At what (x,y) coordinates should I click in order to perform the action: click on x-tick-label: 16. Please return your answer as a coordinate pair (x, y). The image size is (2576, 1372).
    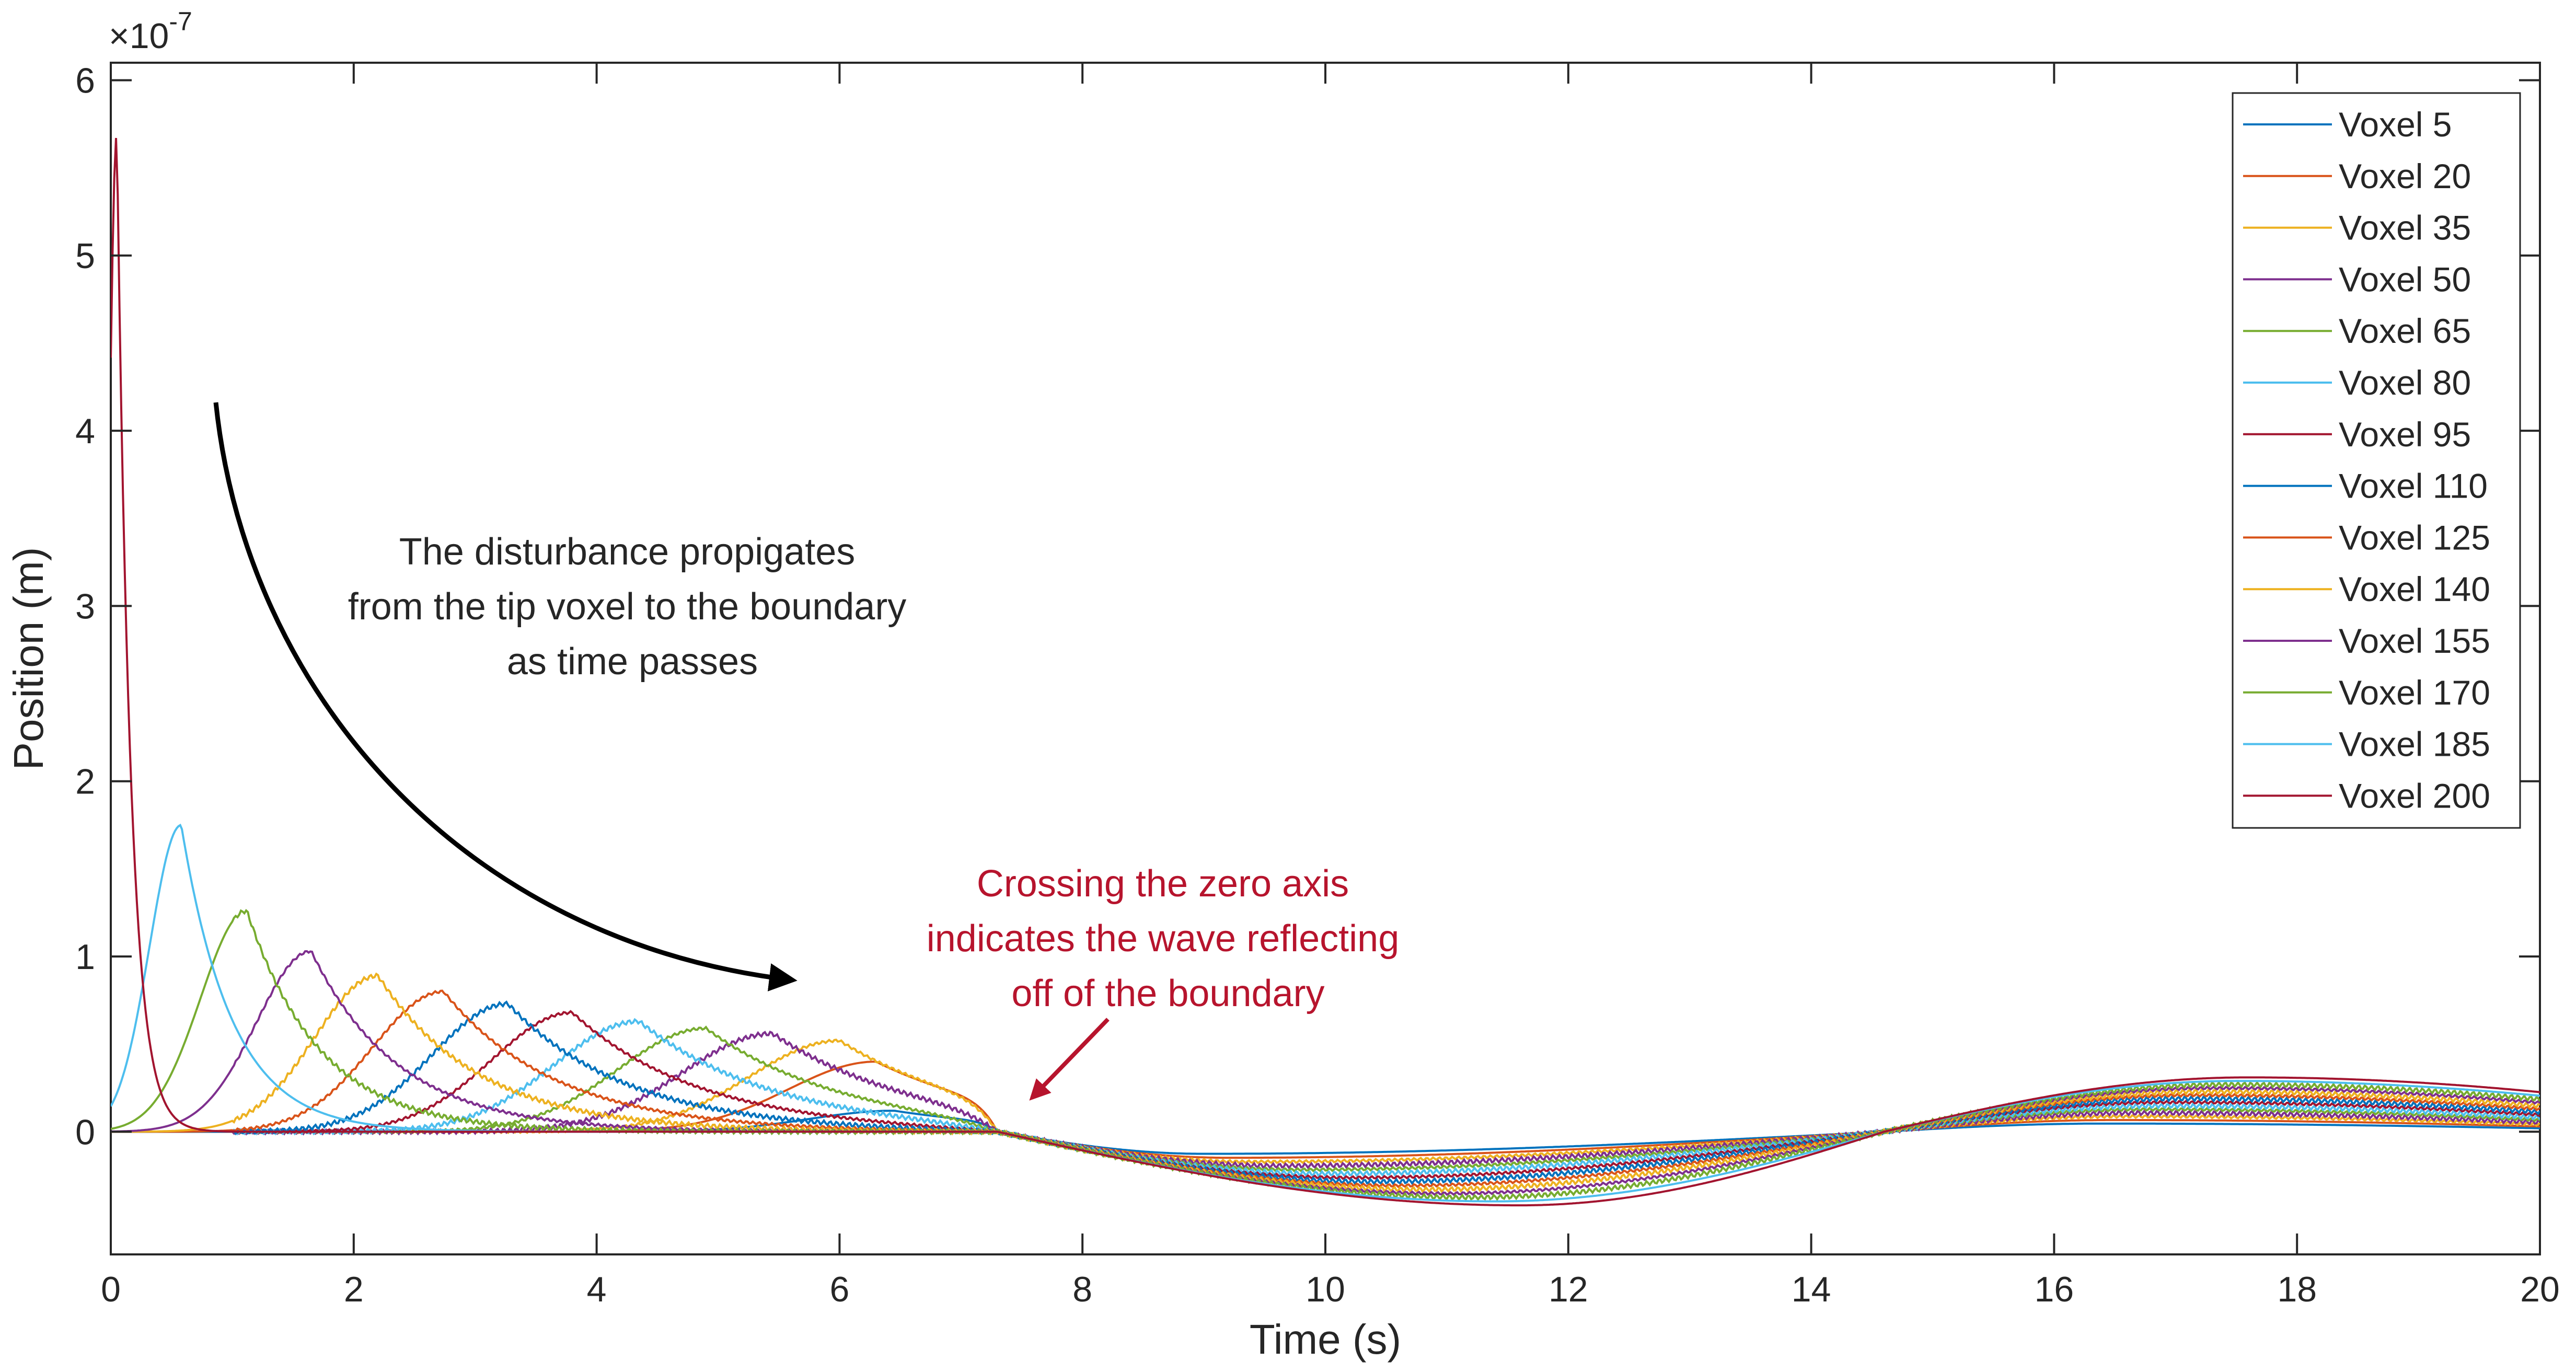
    Looking at the image, I should click on (2054, 1289).